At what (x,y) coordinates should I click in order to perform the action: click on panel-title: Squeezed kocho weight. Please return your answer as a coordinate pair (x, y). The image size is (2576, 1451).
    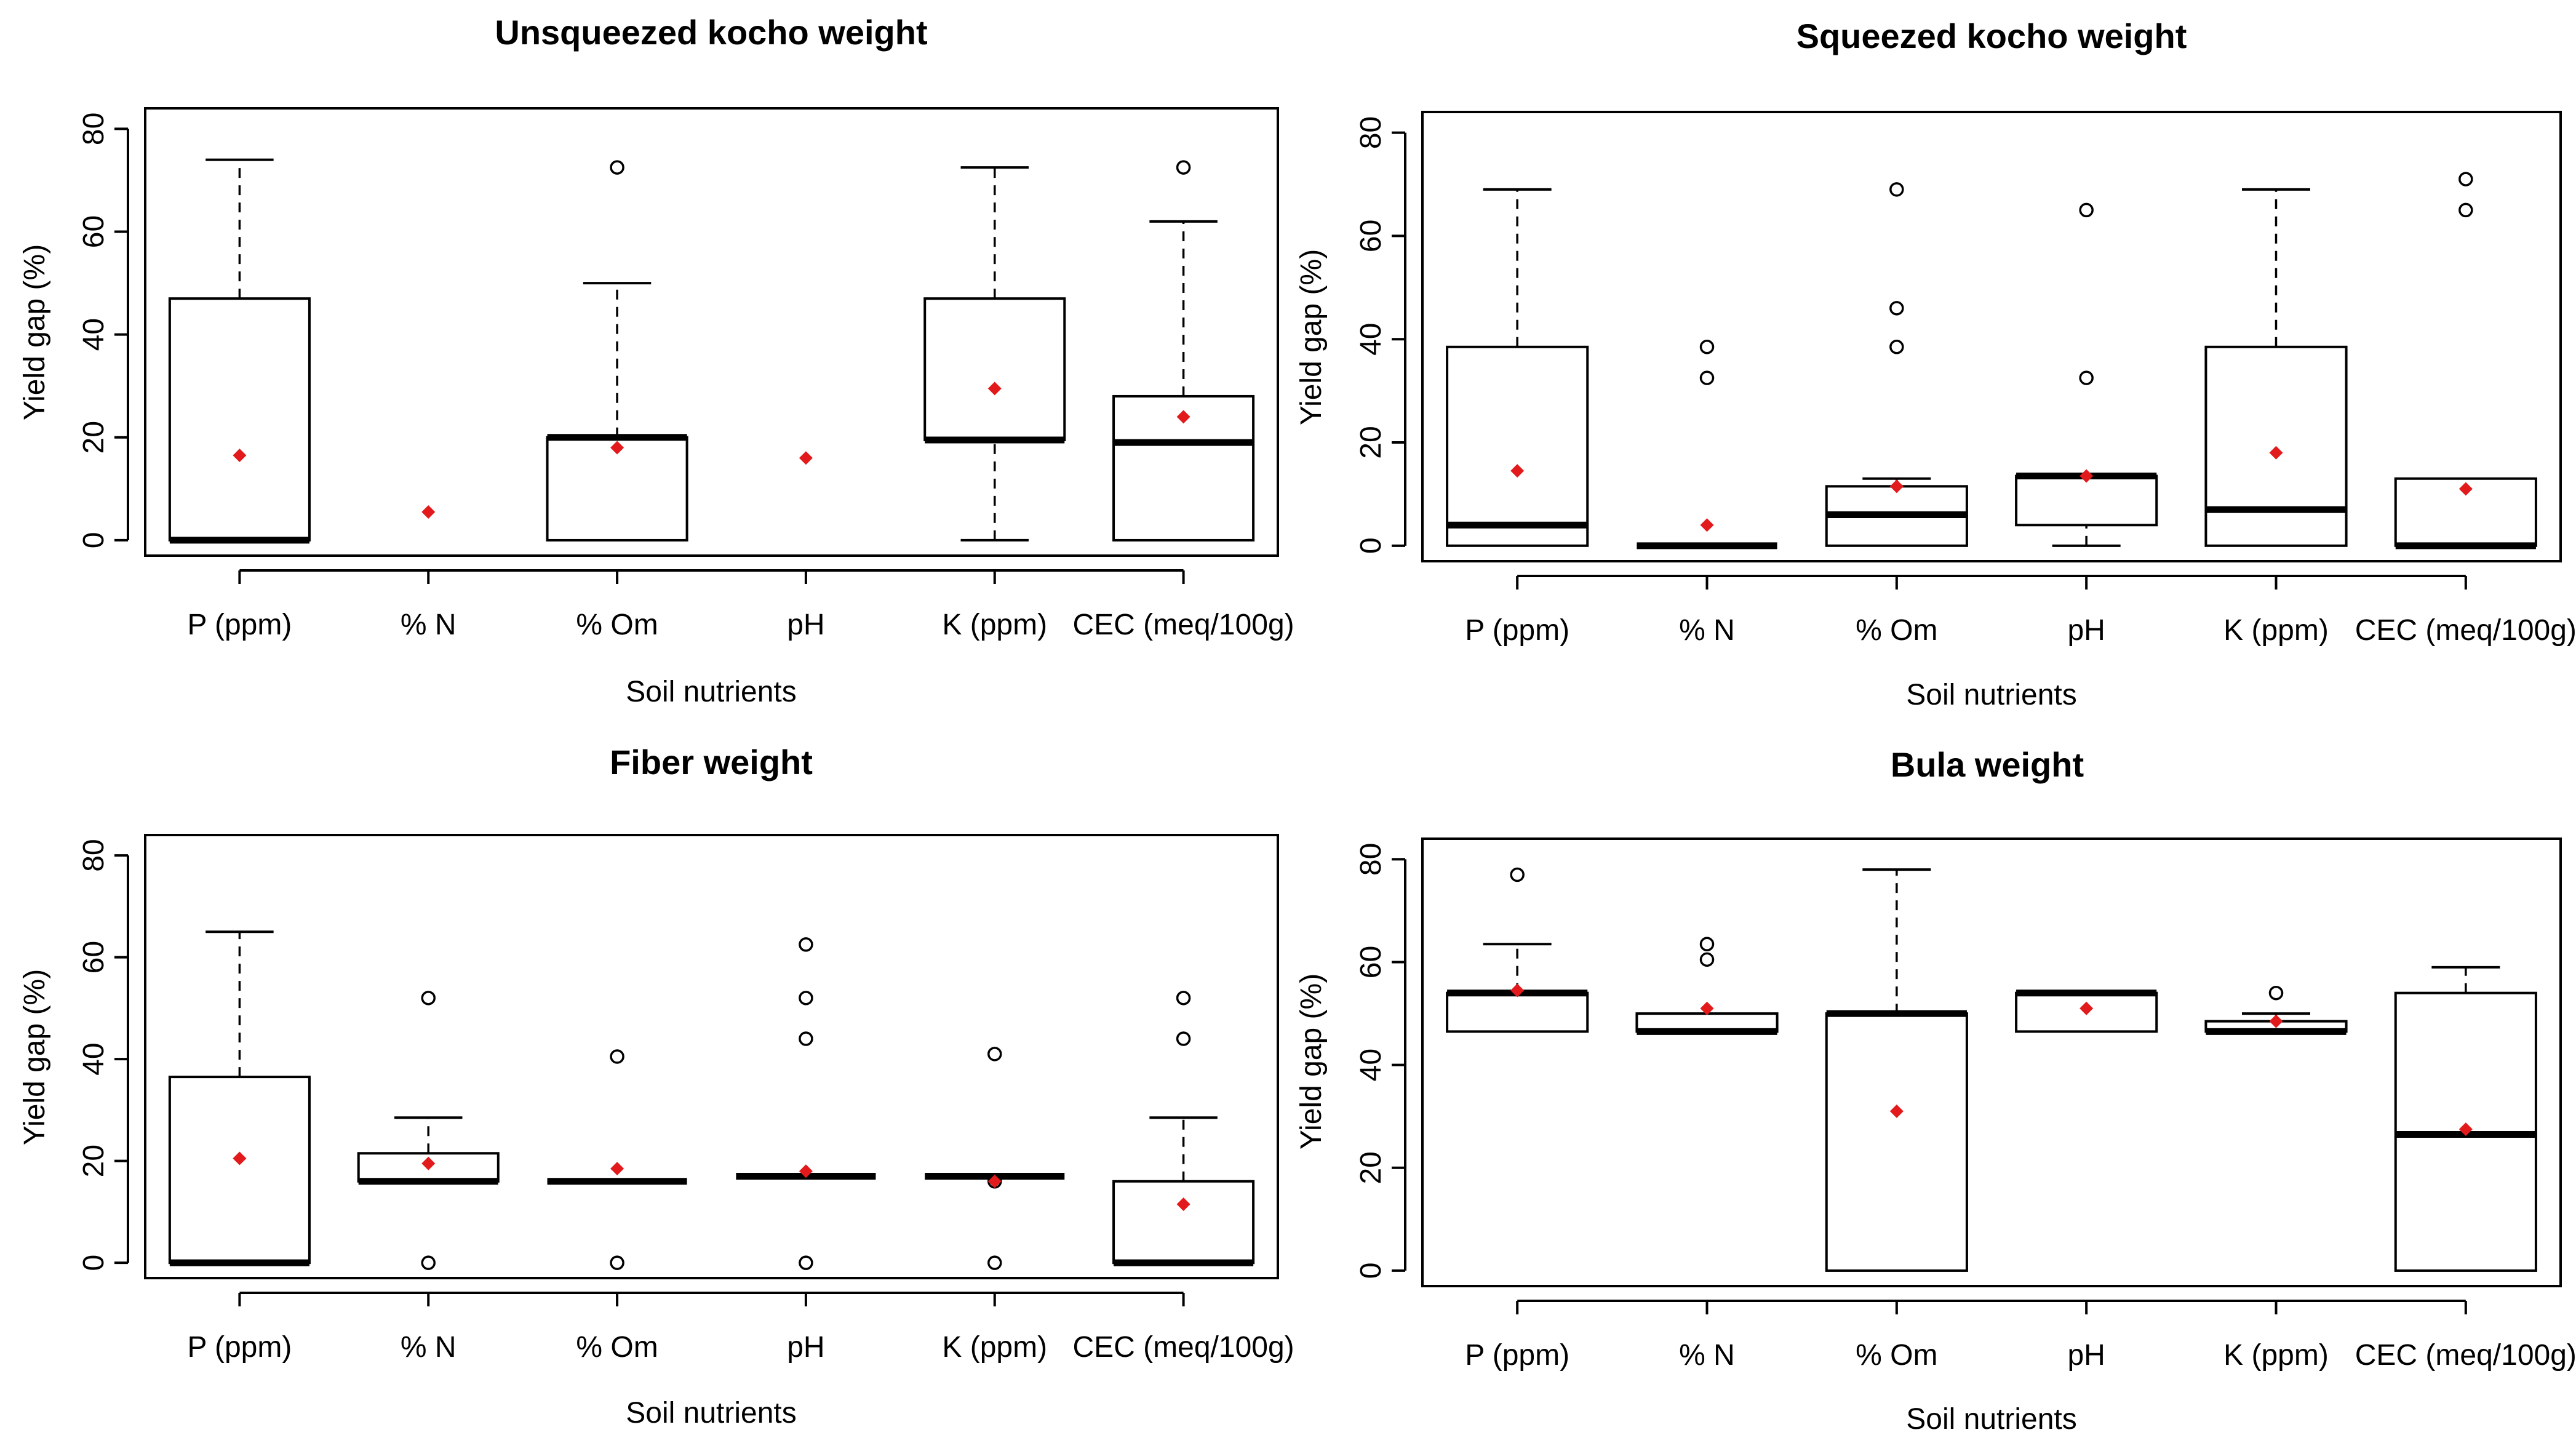
    Looking at the image, I should click on (1991, 36).